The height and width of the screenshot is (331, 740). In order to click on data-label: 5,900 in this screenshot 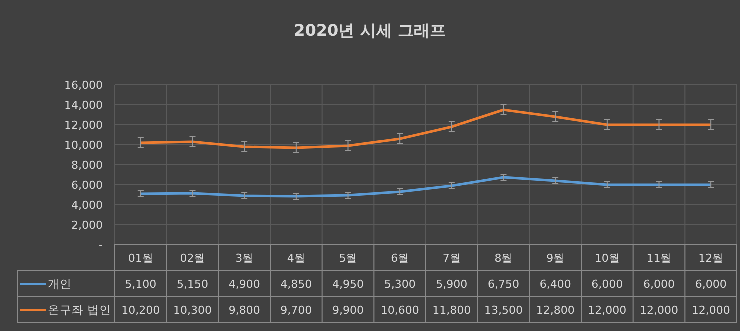, I will do `click(452, 284)`.